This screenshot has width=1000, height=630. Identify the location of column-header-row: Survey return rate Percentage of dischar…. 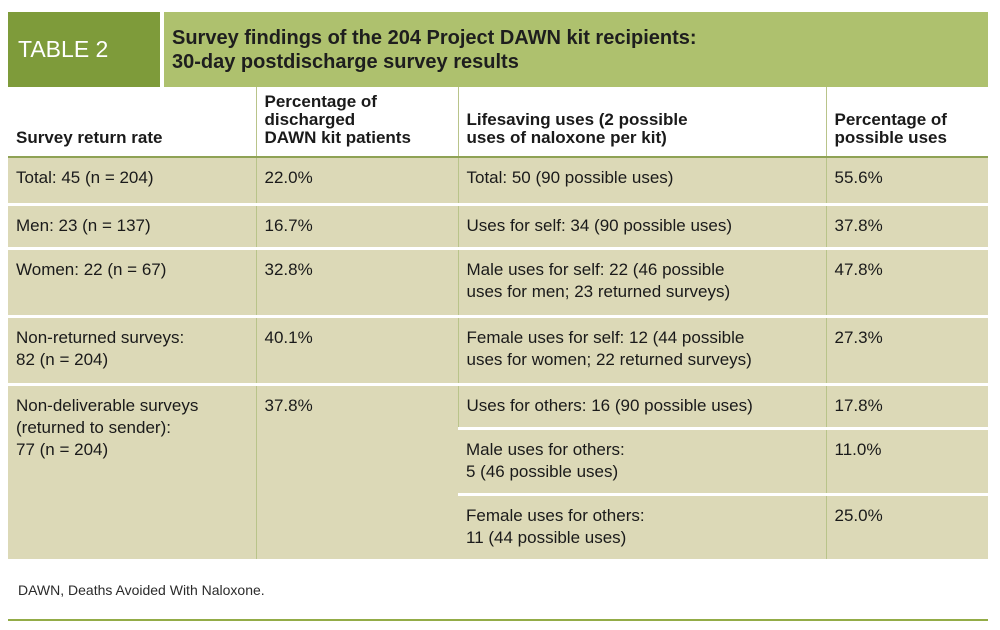
(498, 122).